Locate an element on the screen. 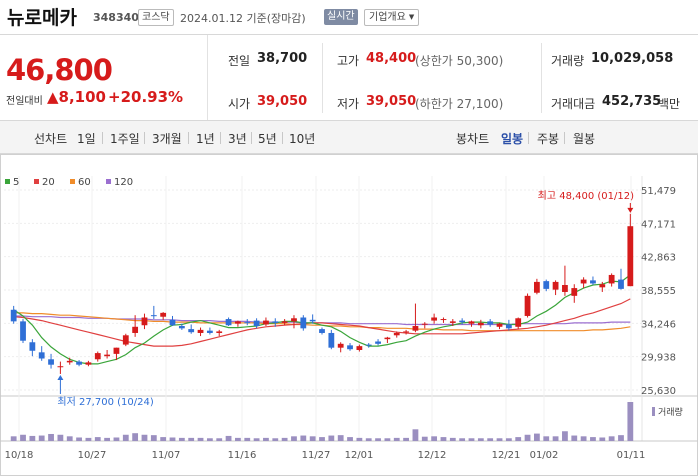 This screenshot has height=476, width=698. company-overview-button: 기업개요 ▼ is located at coordinates (392, 17).